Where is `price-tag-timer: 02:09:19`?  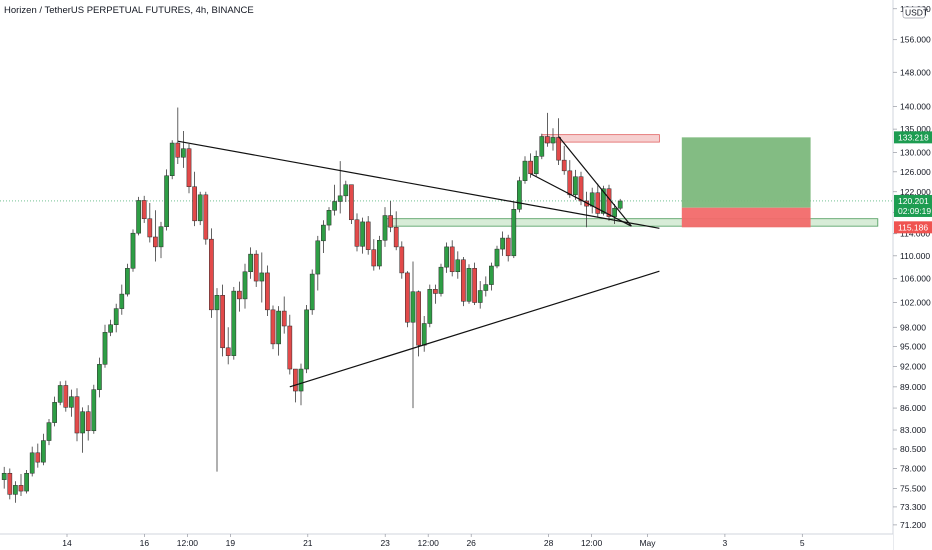
price-tag-timer: 02:09:19 is located at coordinates (913, 210).